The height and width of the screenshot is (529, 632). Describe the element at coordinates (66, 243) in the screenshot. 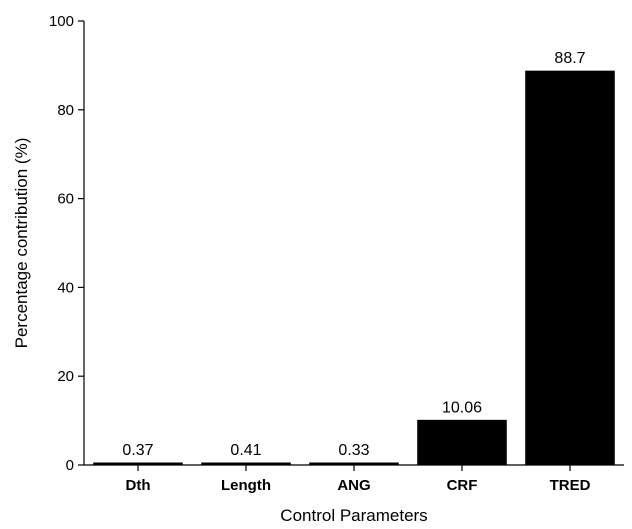

I see `y-ticks-group: 0 20 40 60 80 100` at that location.